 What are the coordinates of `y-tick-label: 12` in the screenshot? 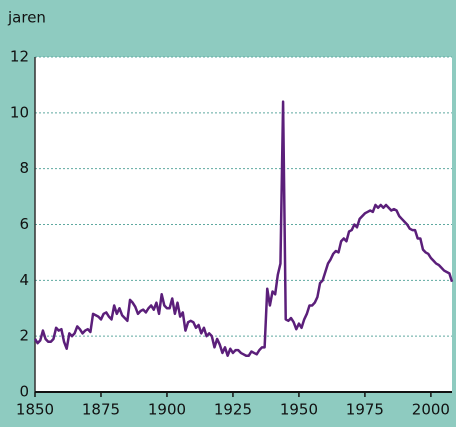 It's located at (19, 57).